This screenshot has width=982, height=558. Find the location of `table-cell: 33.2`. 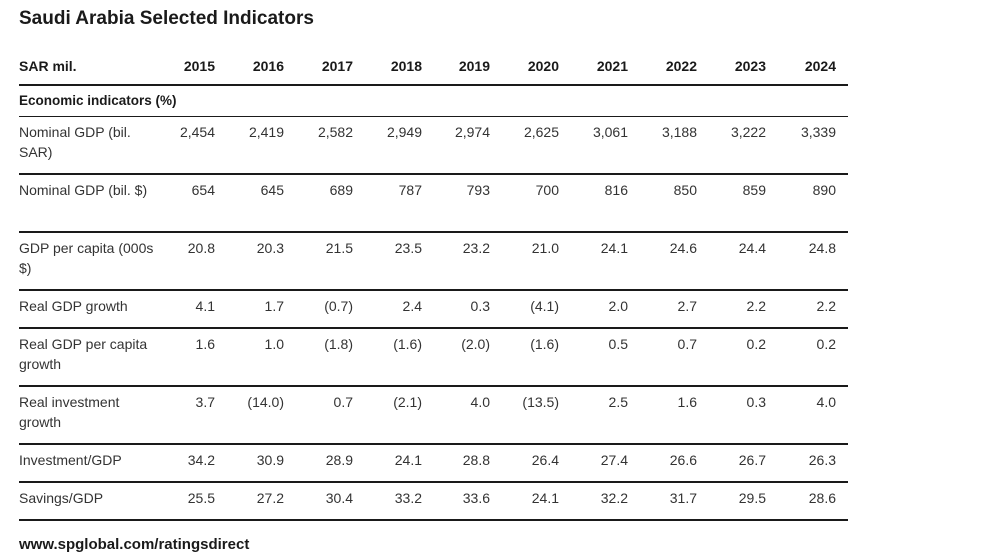

table-cell: 33.2 is located at coordinates (399, 501).